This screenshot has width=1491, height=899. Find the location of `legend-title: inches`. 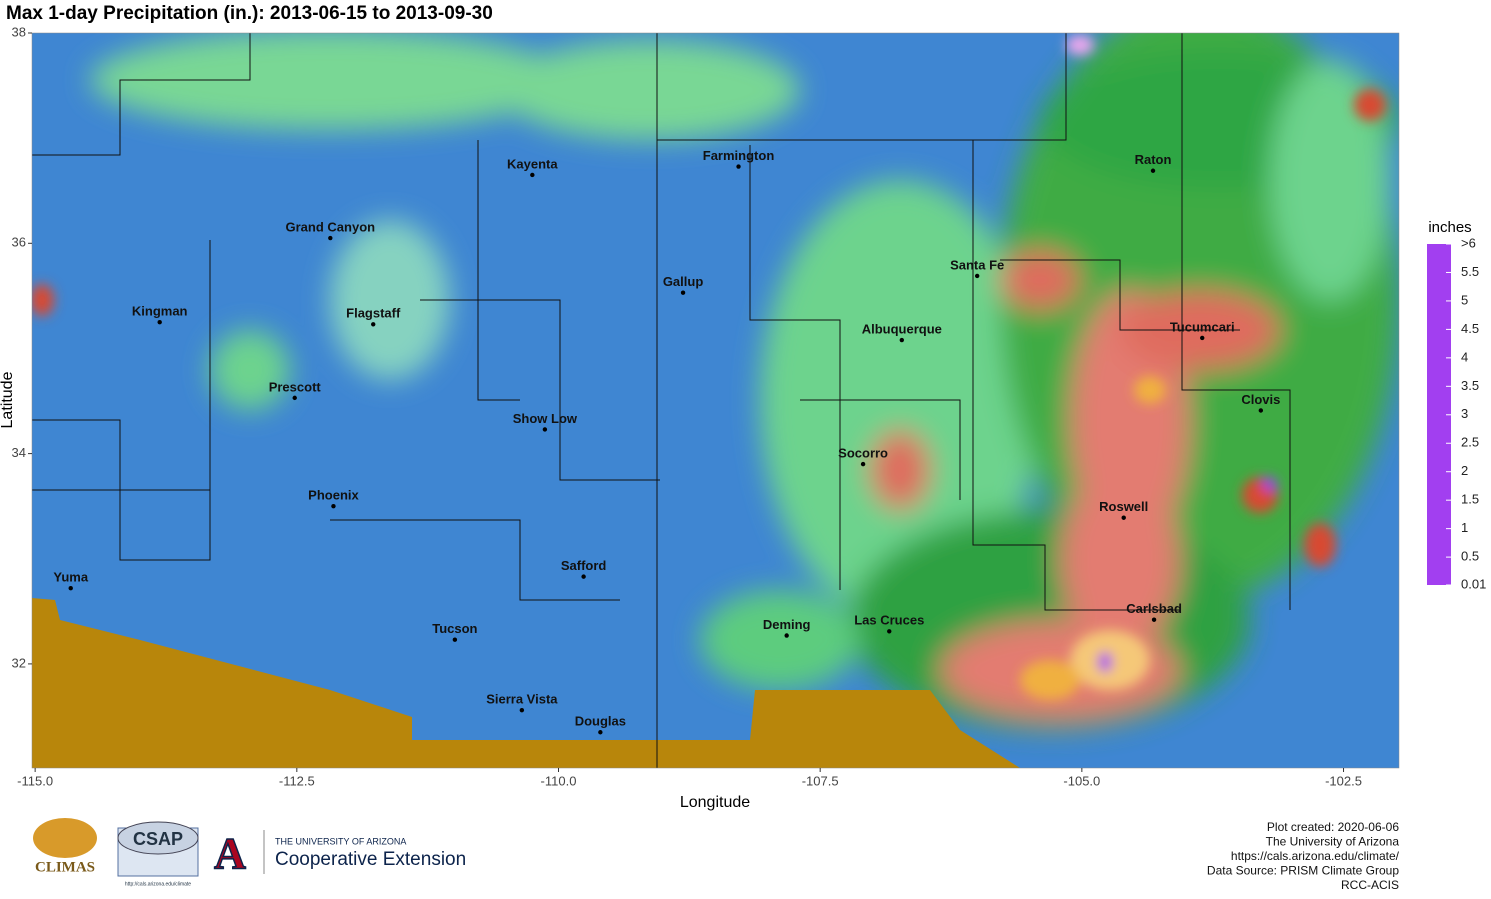

legend-title: inches is located at coordinates (1449, 227).